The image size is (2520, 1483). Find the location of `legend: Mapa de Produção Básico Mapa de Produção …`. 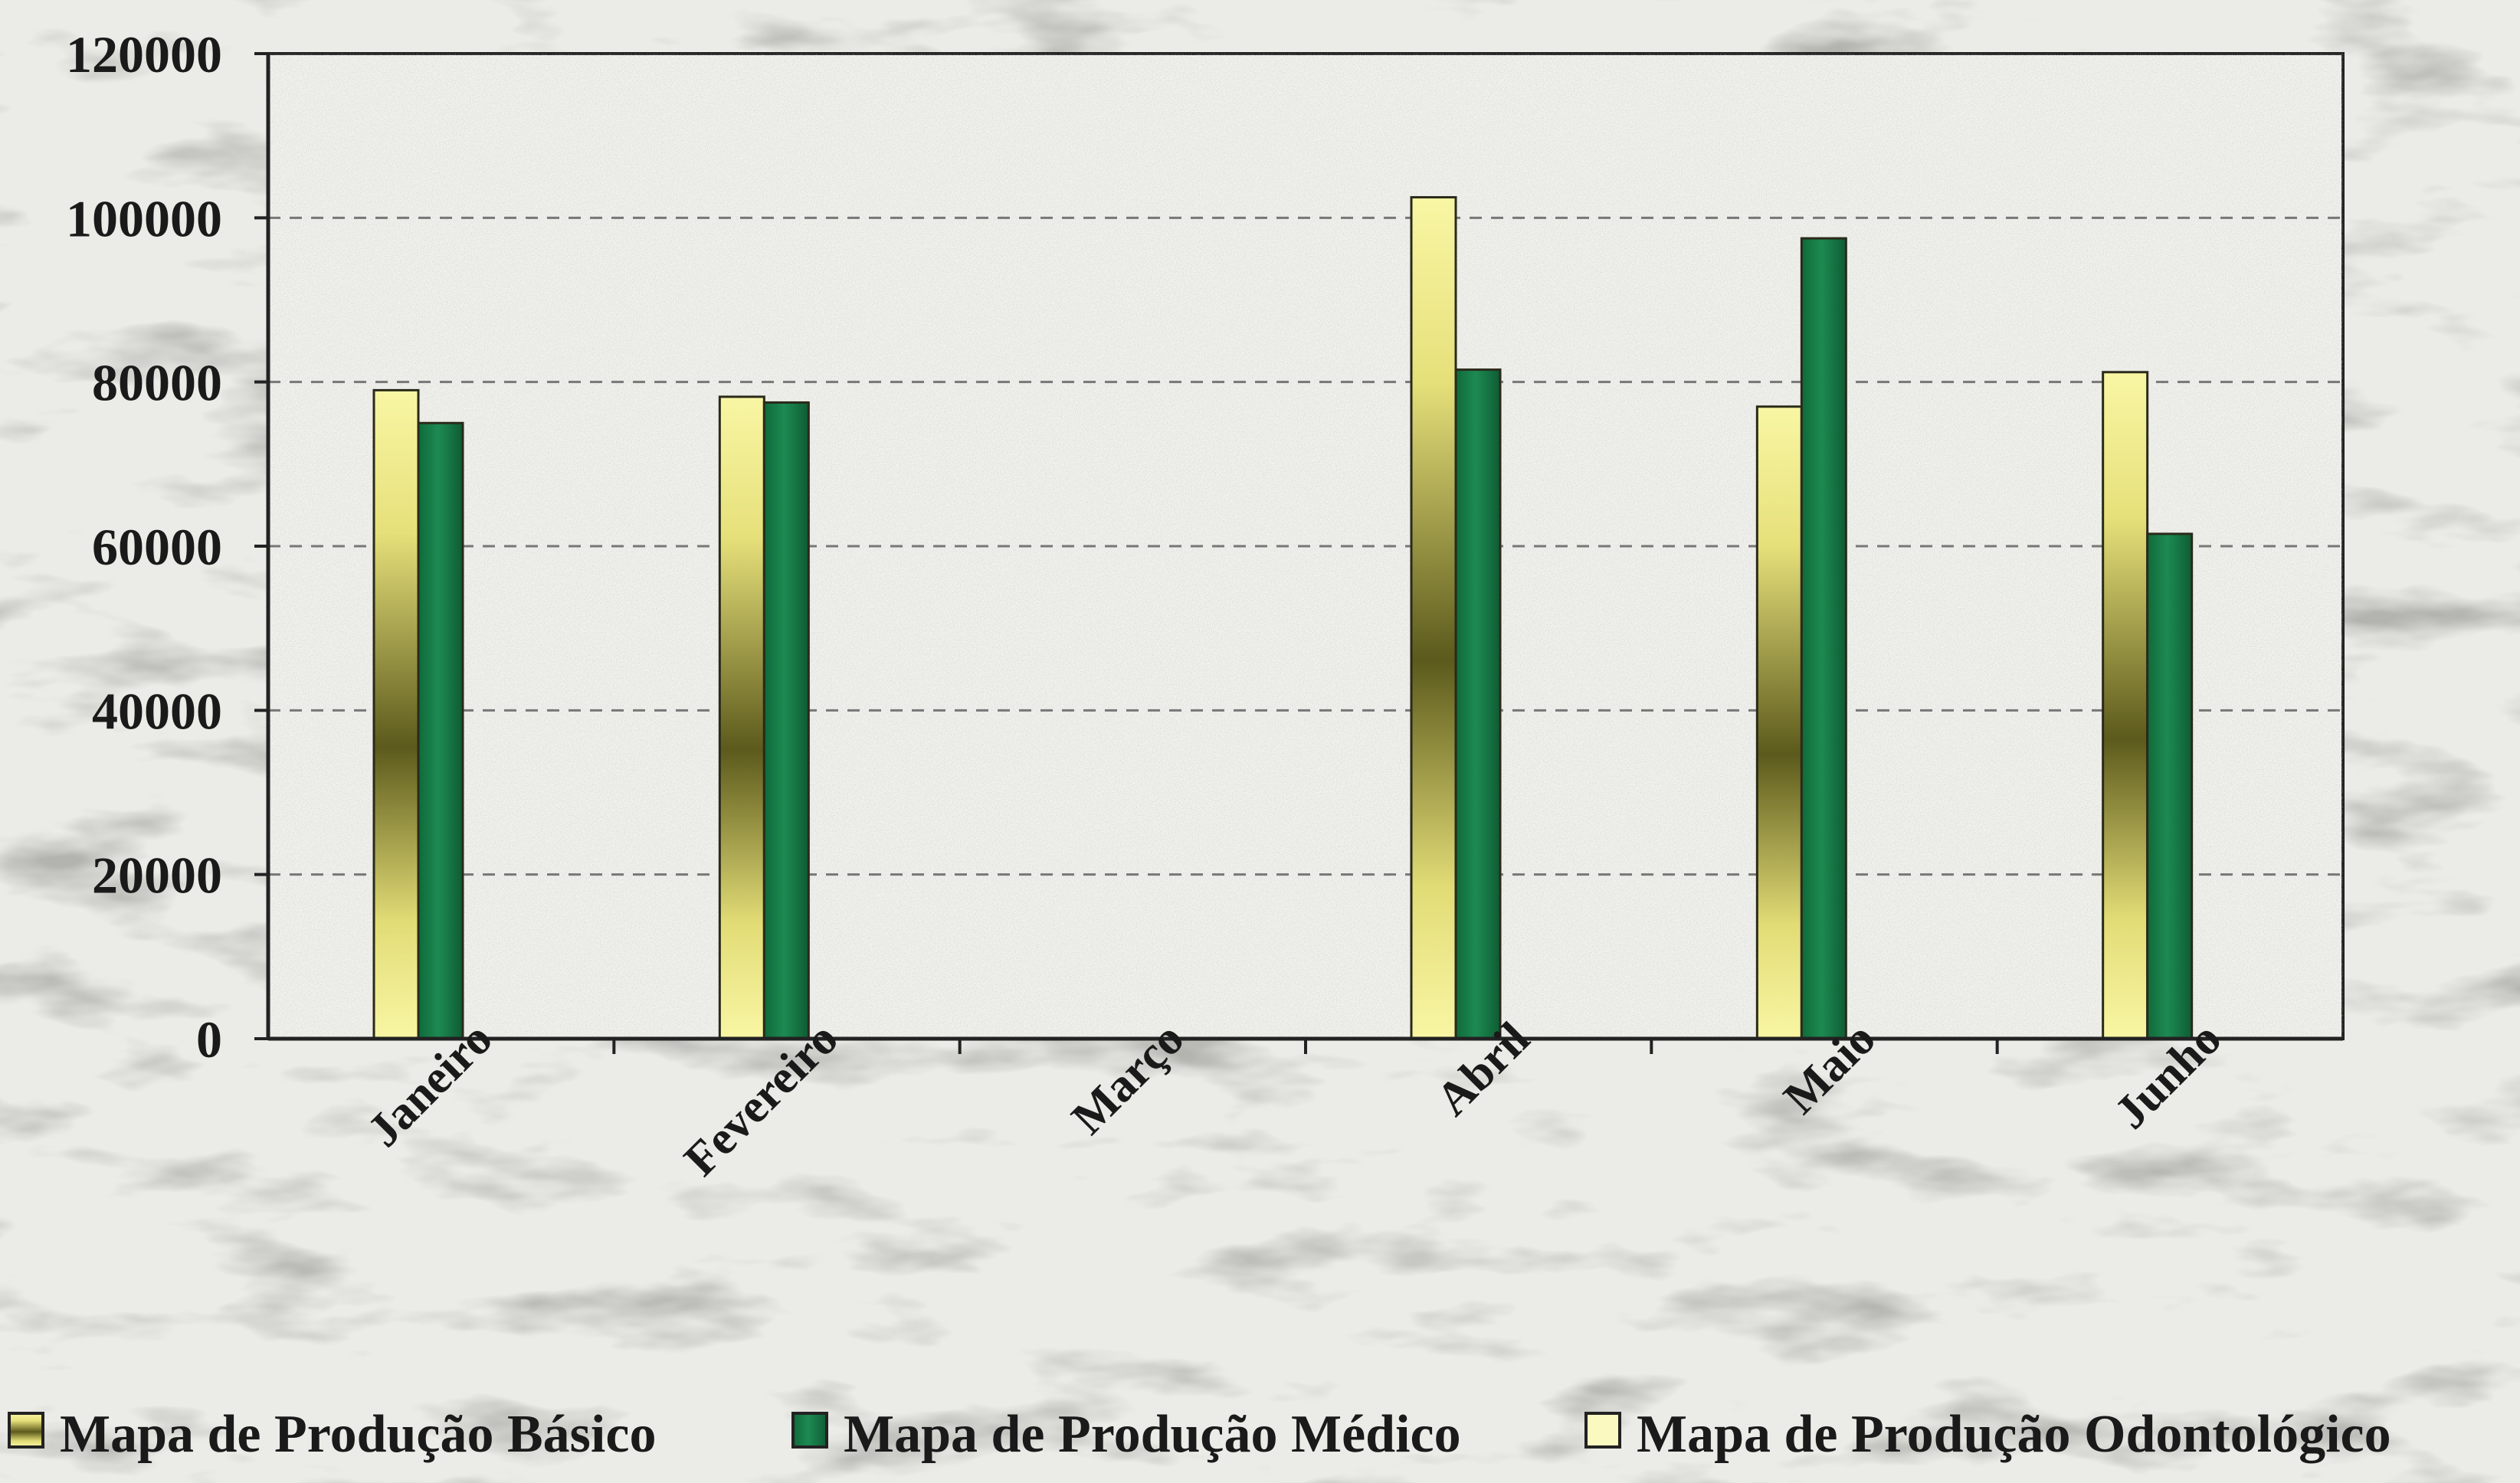

legend: Mapa de Produção Básico Mapa de Produção … is located at coordinates (1200, 1434).